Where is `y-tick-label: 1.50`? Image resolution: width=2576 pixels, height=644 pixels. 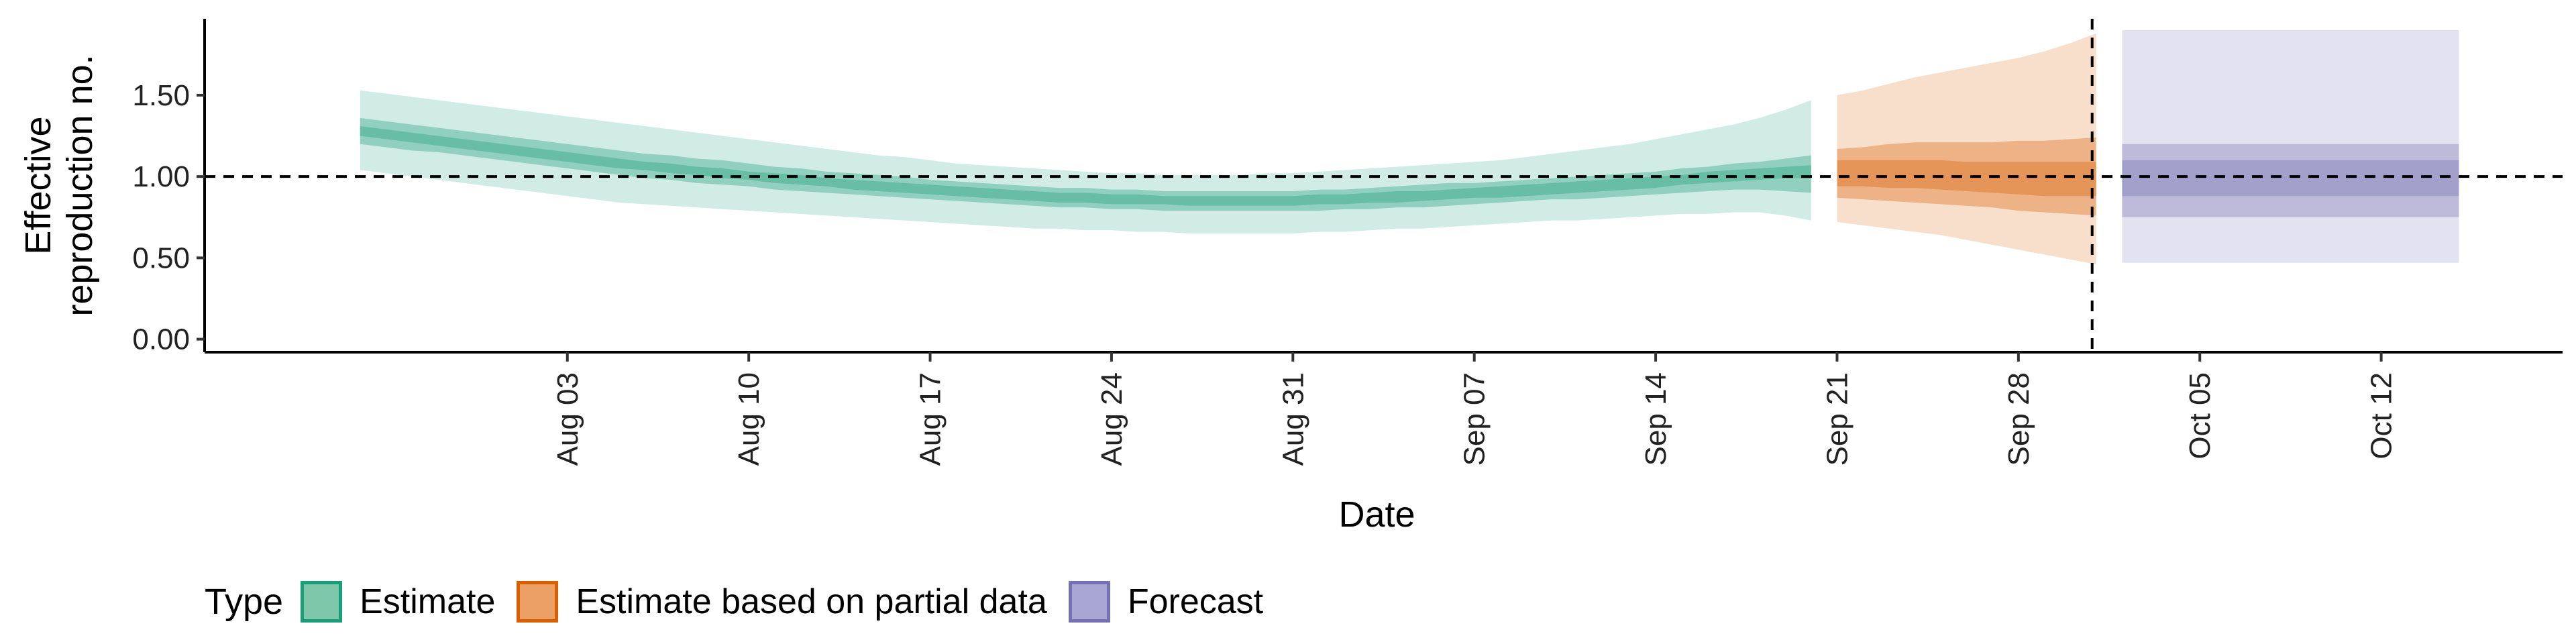
y-tick-label: 1.50 is located at coordinates (161, 95).